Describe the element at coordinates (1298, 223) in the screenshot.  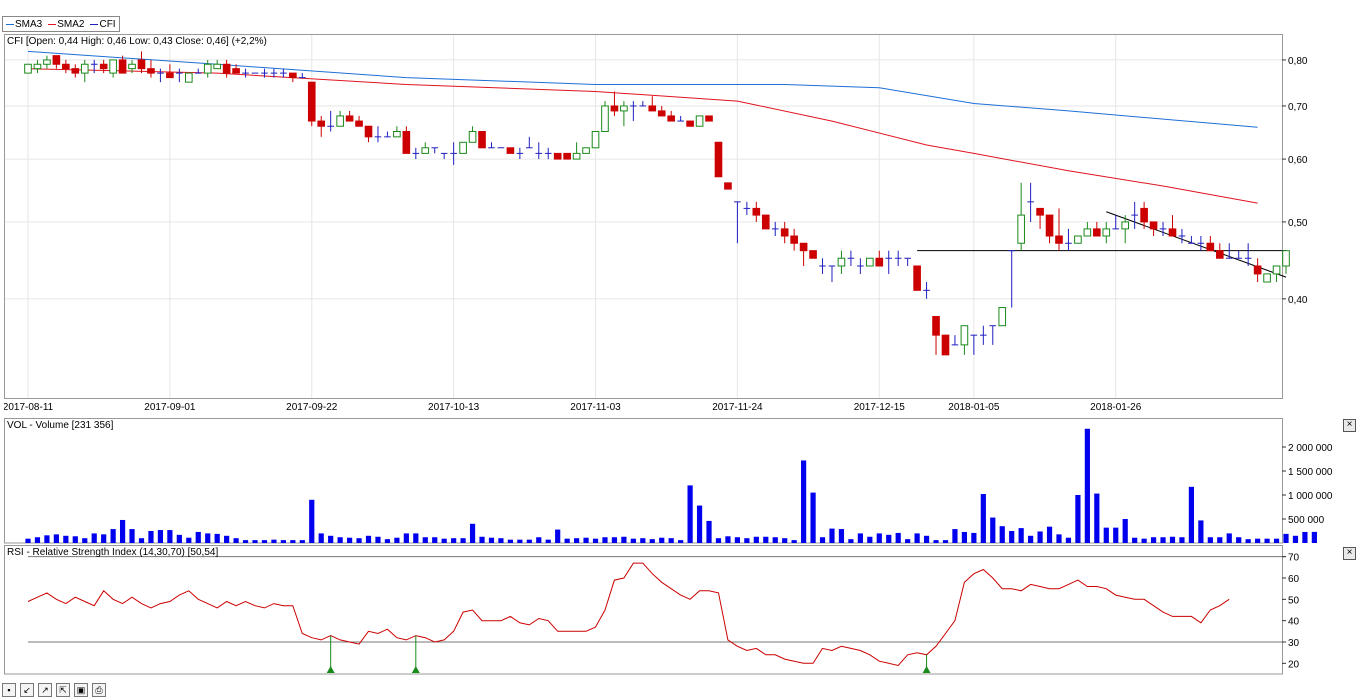
I see `price-y-tick-label: 0,50` at that location.